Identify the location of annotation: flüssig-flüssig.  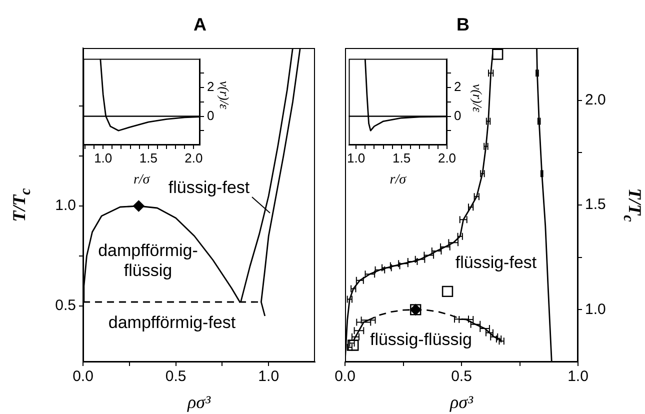
(421, 340).